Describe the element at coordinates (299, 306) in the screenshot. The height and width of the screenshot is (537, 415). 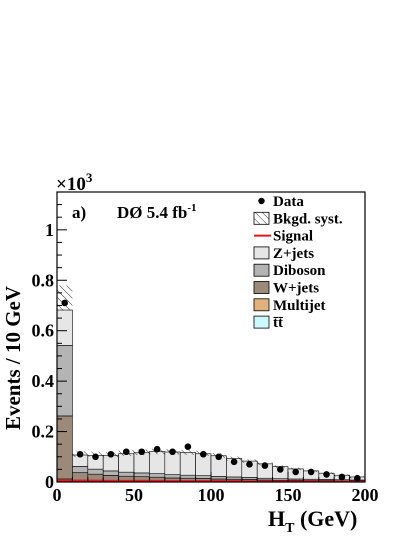
I see `legend-label-multijet: Multijet` at that location.